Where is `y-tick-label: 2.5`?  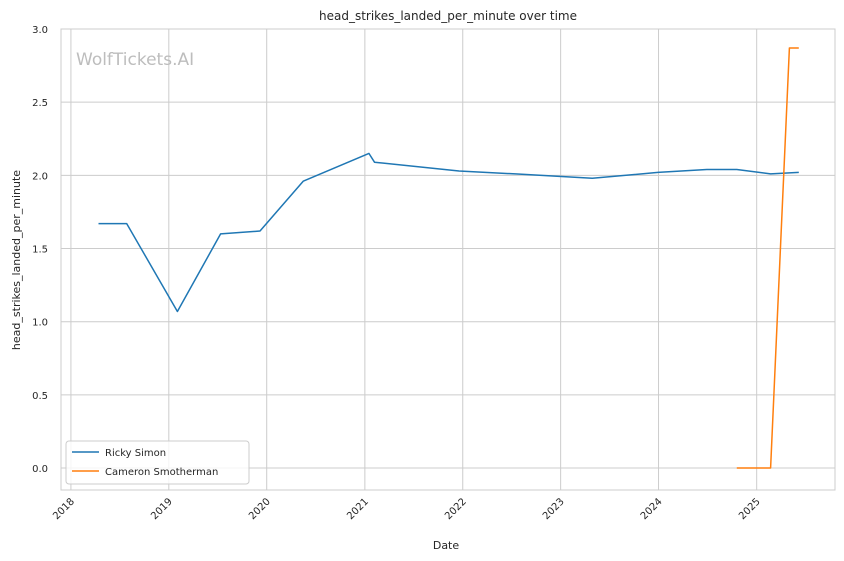 y-tick-label: 2.5 is located at coordinates (40, 103).